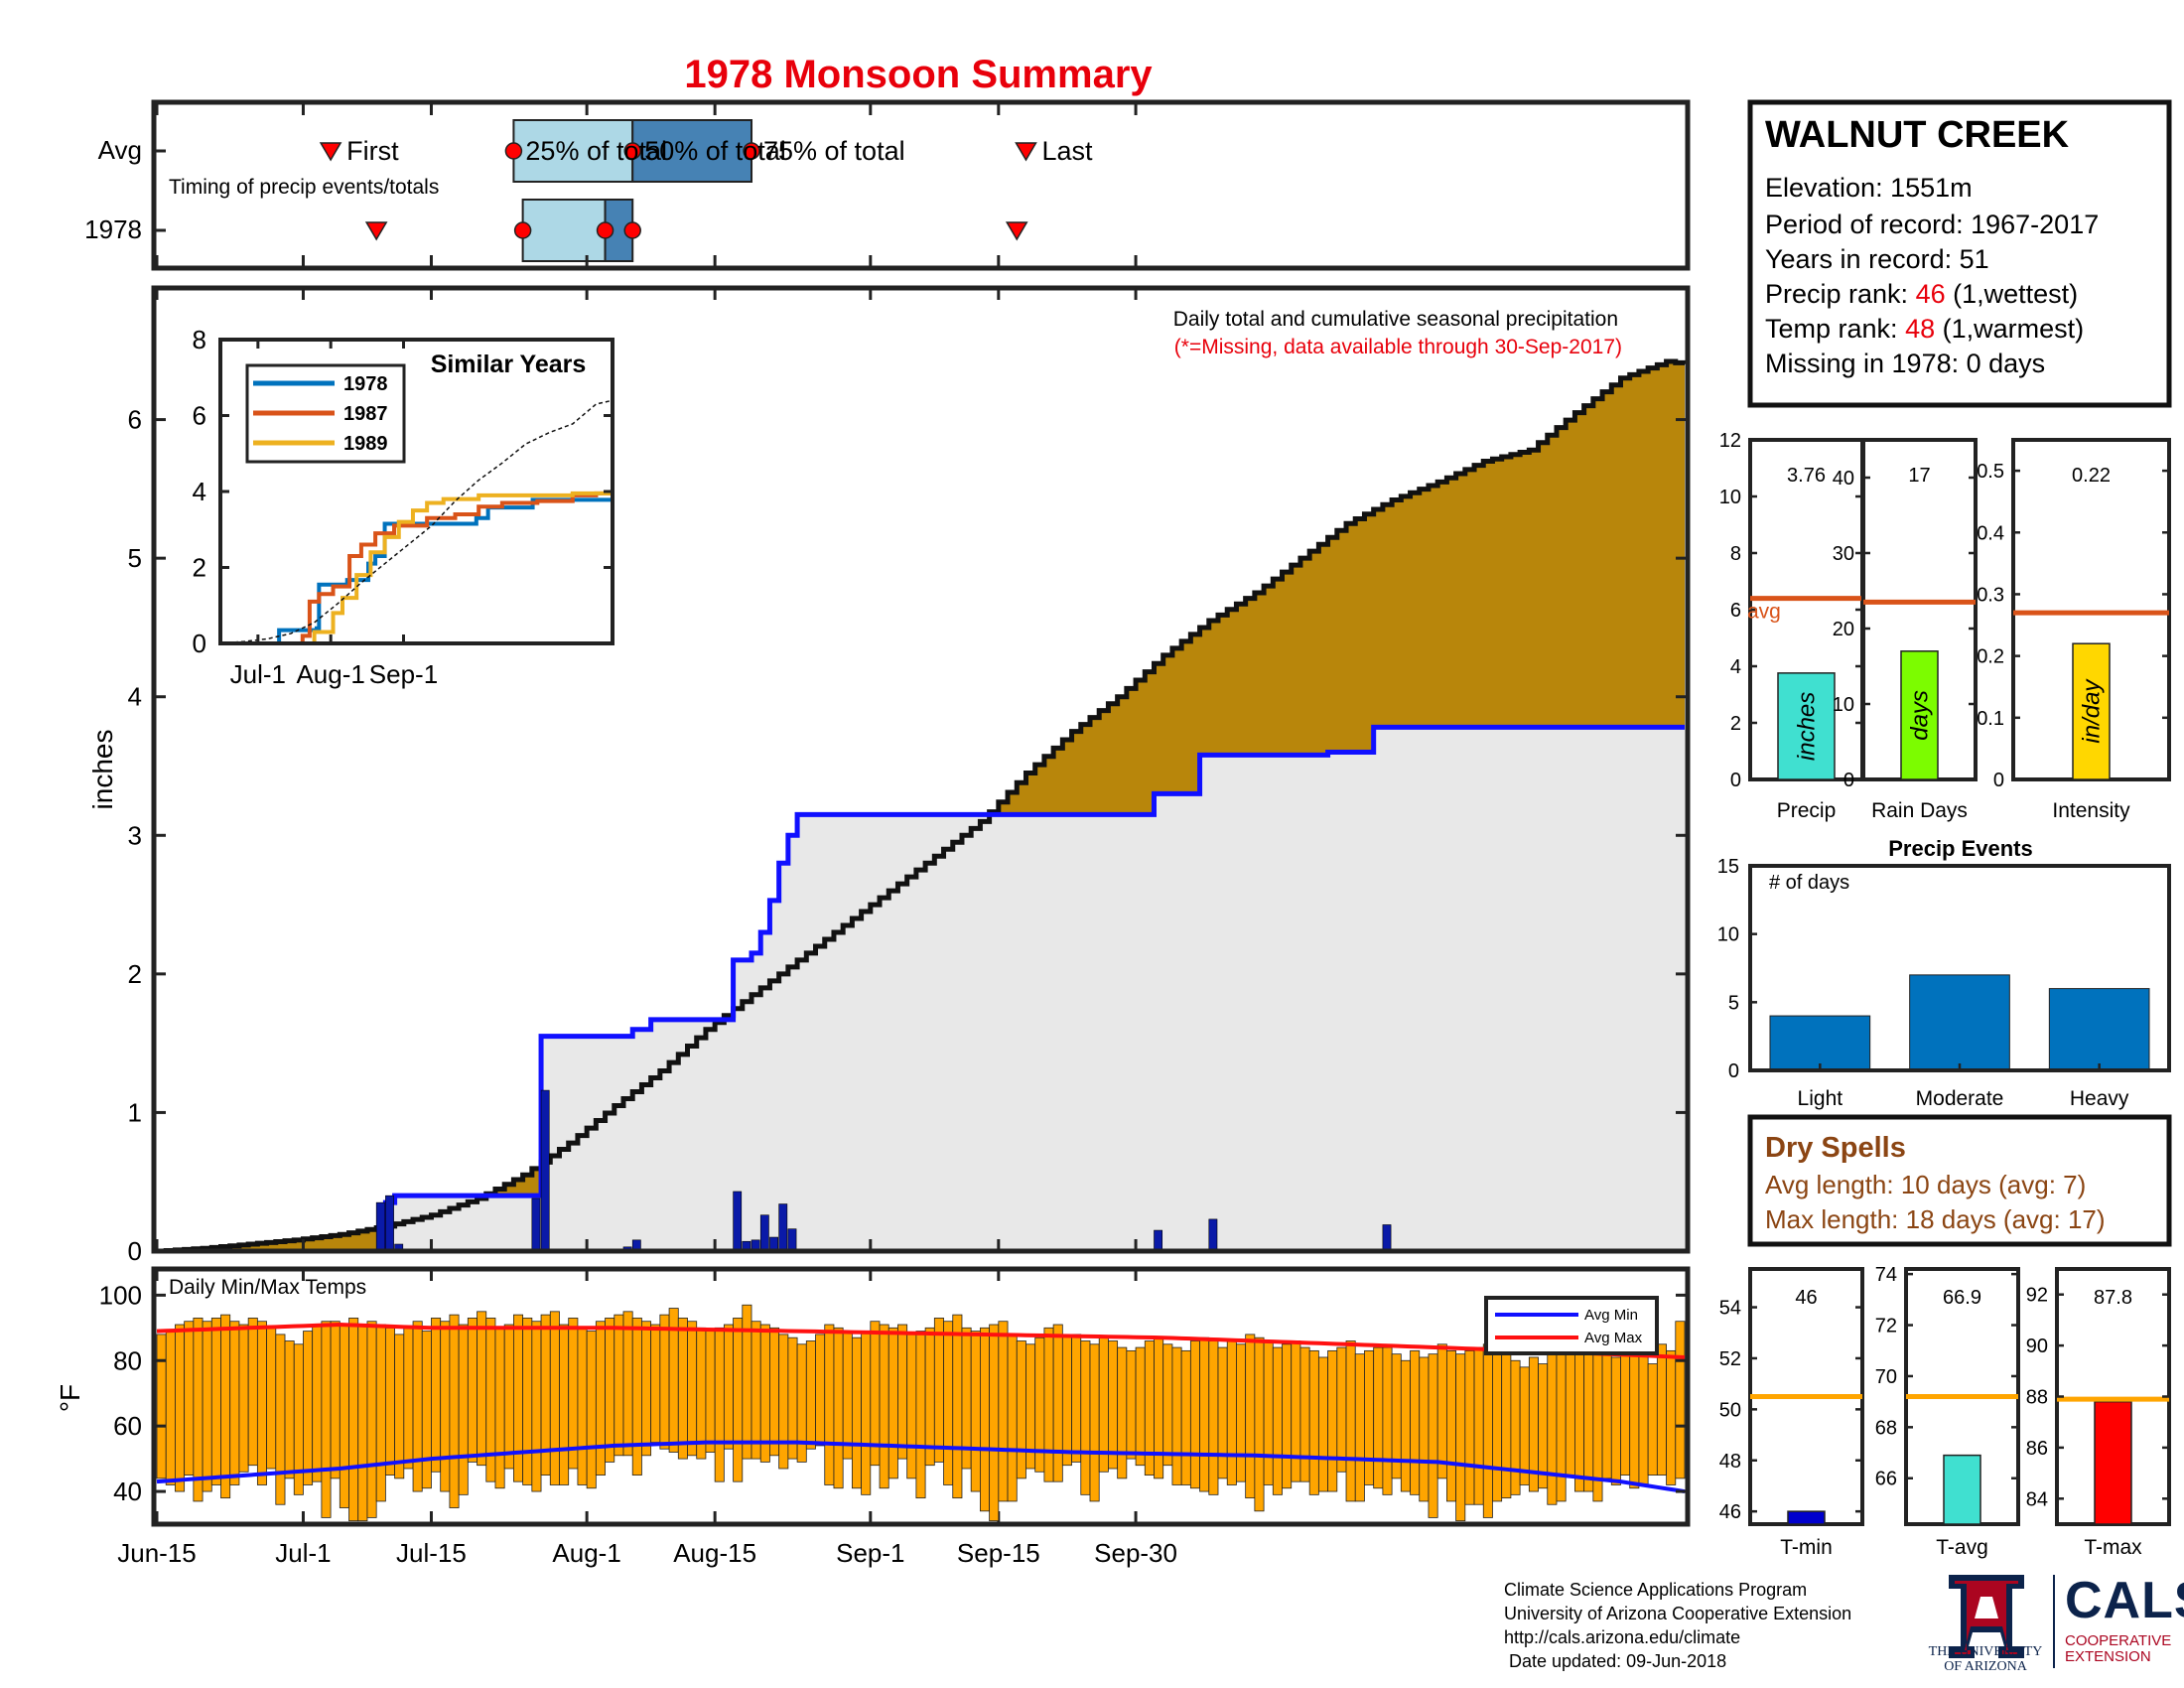 This screenshot has width=2184, height=1688. Describe the element at coordinates (1613, 1338) in the screenshot. I see `temp-legend-max: Avg Max` at that location.